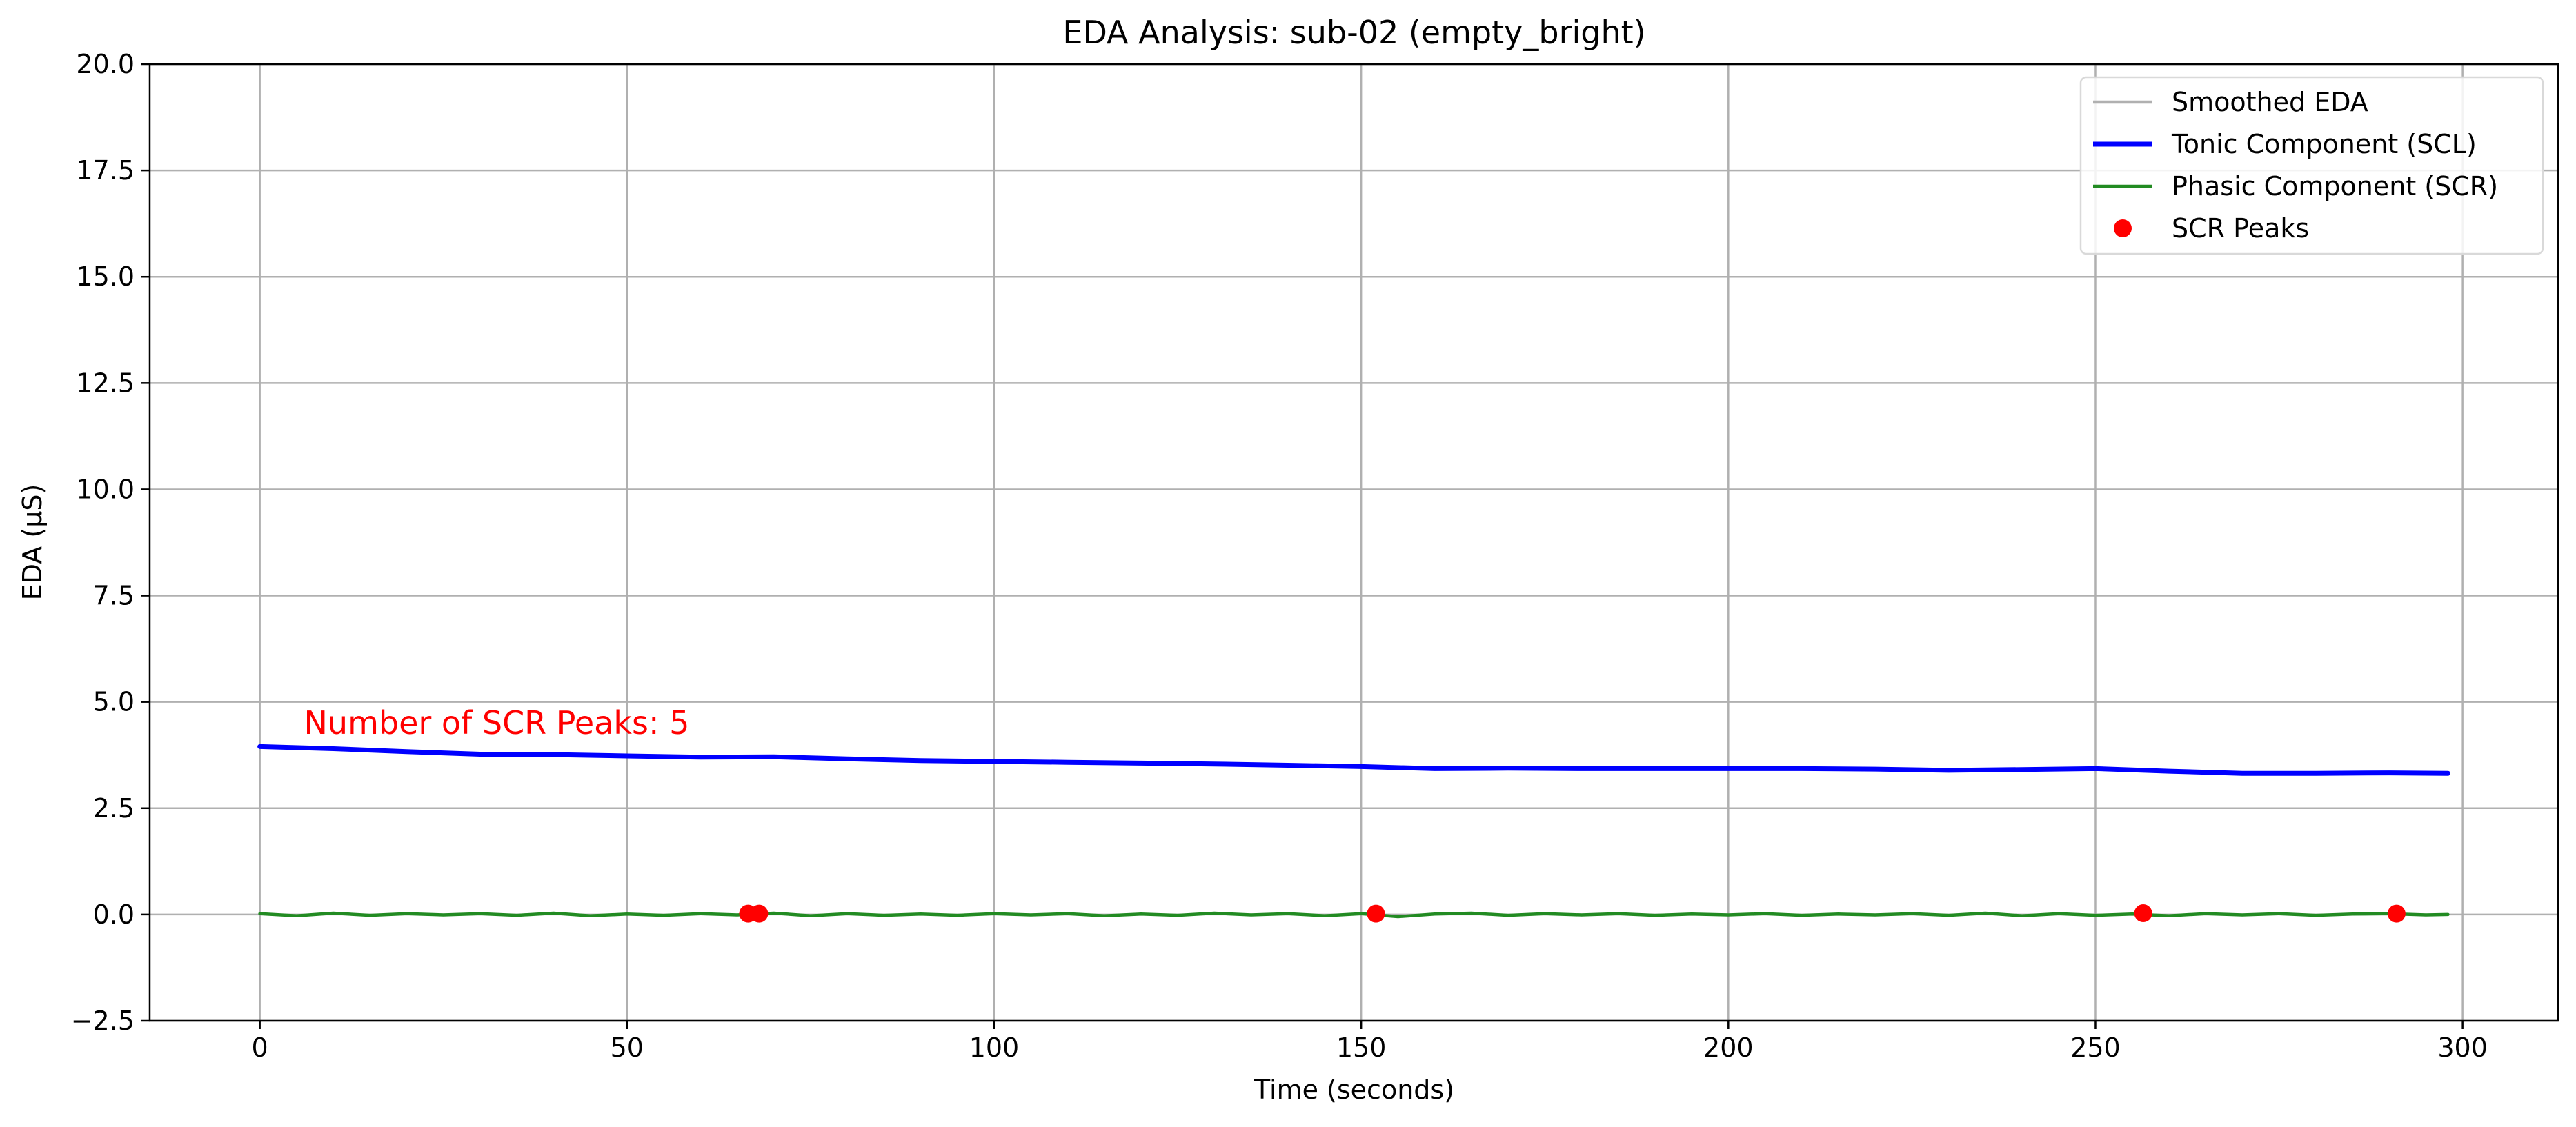 Image resolution: width=2576 pixels, height=1127 pixels. Describe the element at coordinates (2324, 144) in the screenshot. I see `legend-label-tonic-component-scl: Tonic Component (SCL)` at that location.